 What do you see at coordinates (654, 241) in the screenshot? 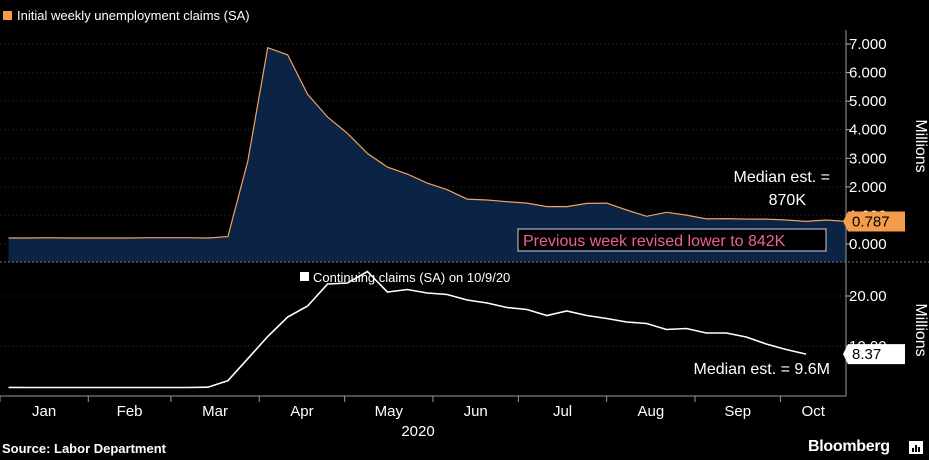
I see `revision-note: Previous week revised lower to 842K` at bounding box center [654, 241].